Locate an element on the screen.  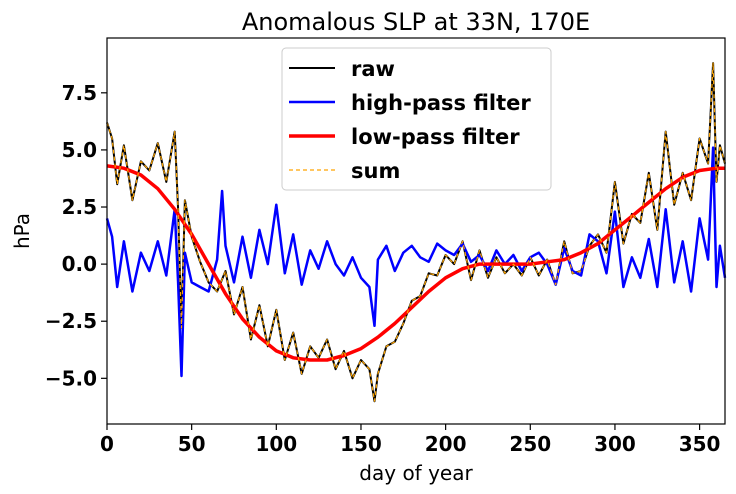
x-tick-label: 200 is located at coordinates (446, 444).